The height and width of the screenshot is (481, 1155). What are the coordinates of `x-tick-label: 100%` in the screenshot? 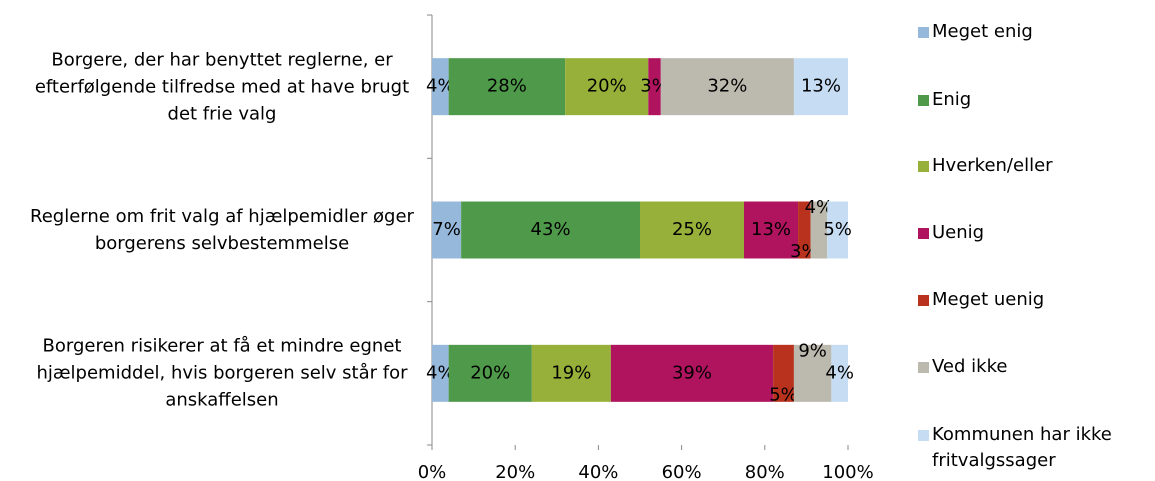 It's located at (847, 471).